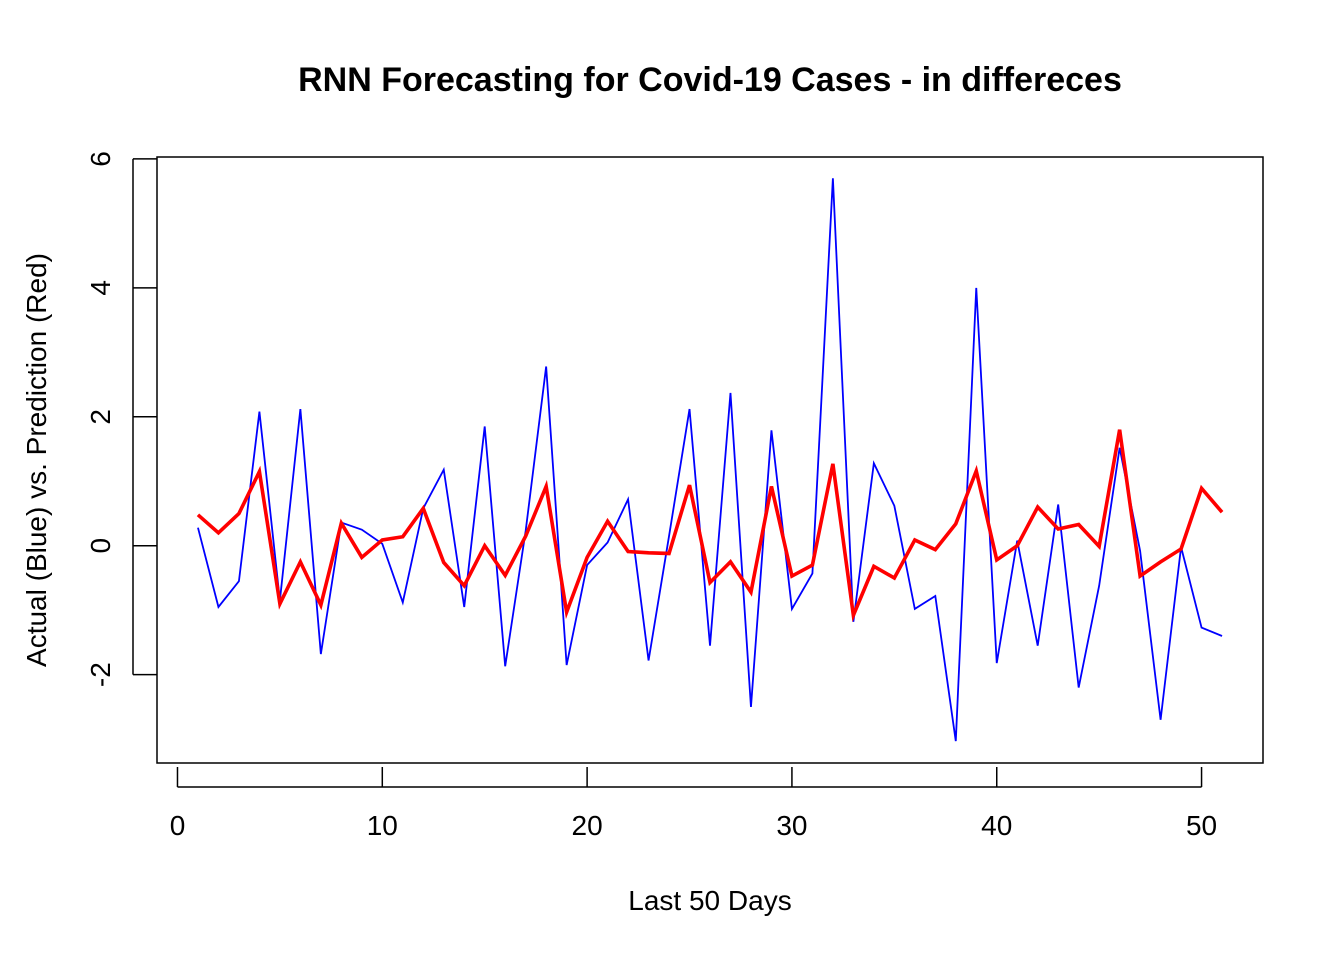  Describe the element at coordinates (1201, 825) in the screenshot. I see `x-tick-label: 50` at that location.